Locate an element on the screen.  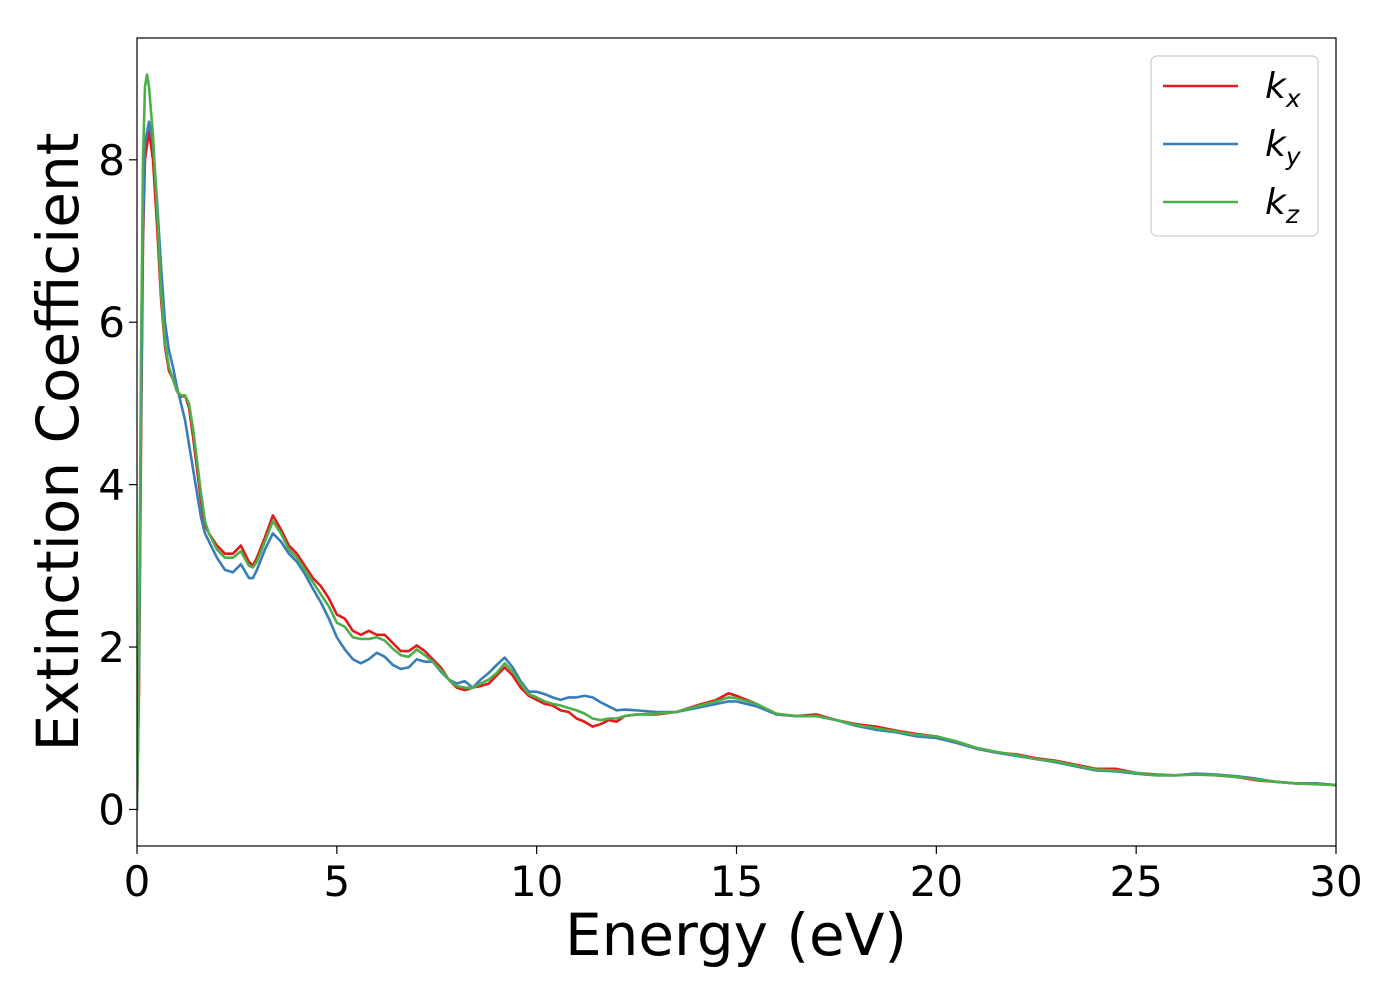
x-axis: 0 5 10 15 20 25 30 is located at coordinates (743, 876).